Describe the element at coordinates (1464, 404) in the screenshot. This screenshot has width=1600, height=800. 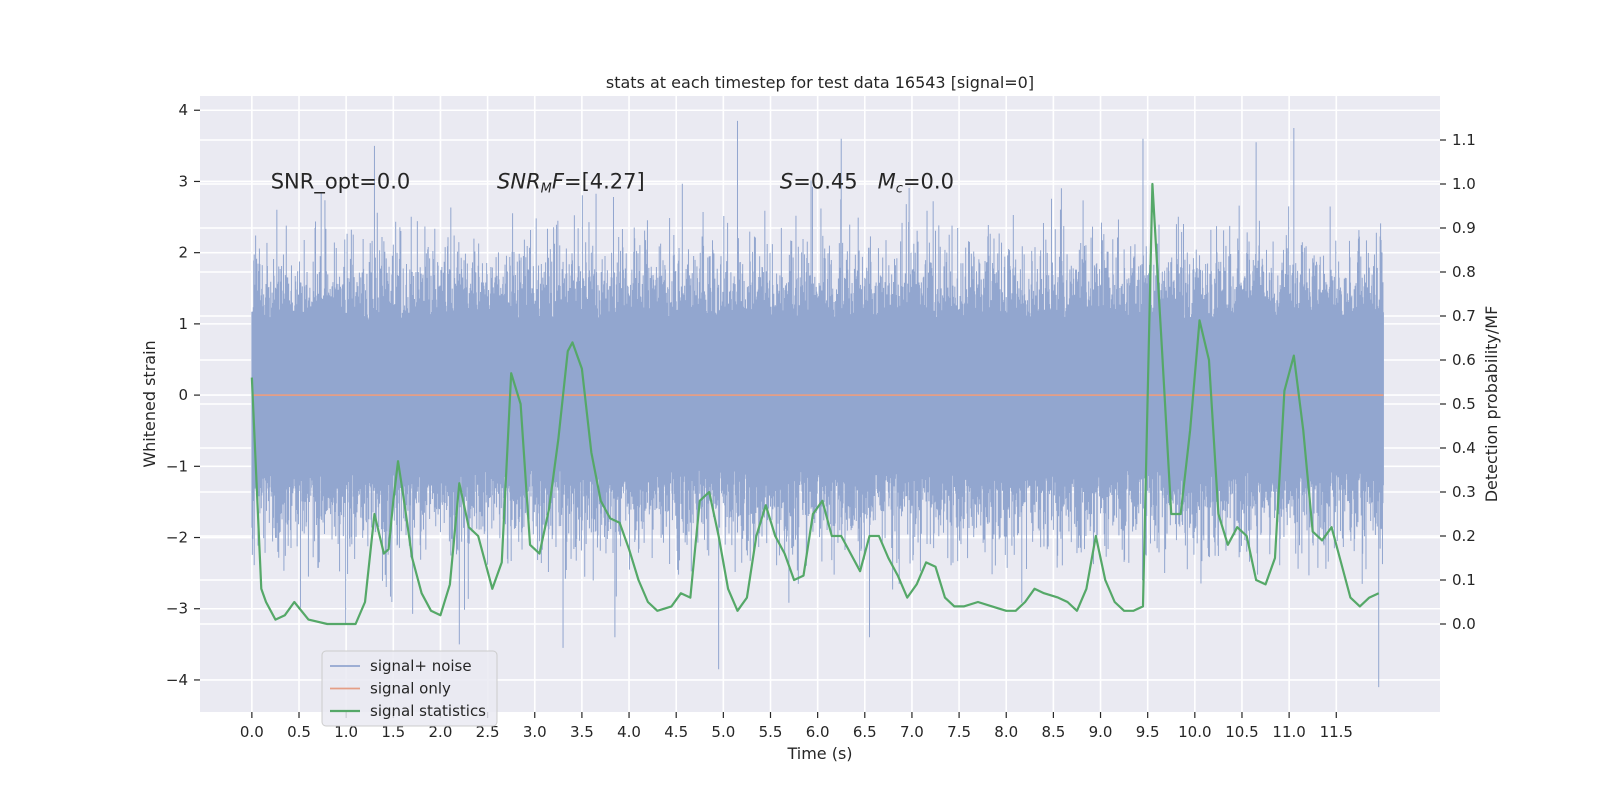
I see `y2-tick-label: 0.5` at that location.